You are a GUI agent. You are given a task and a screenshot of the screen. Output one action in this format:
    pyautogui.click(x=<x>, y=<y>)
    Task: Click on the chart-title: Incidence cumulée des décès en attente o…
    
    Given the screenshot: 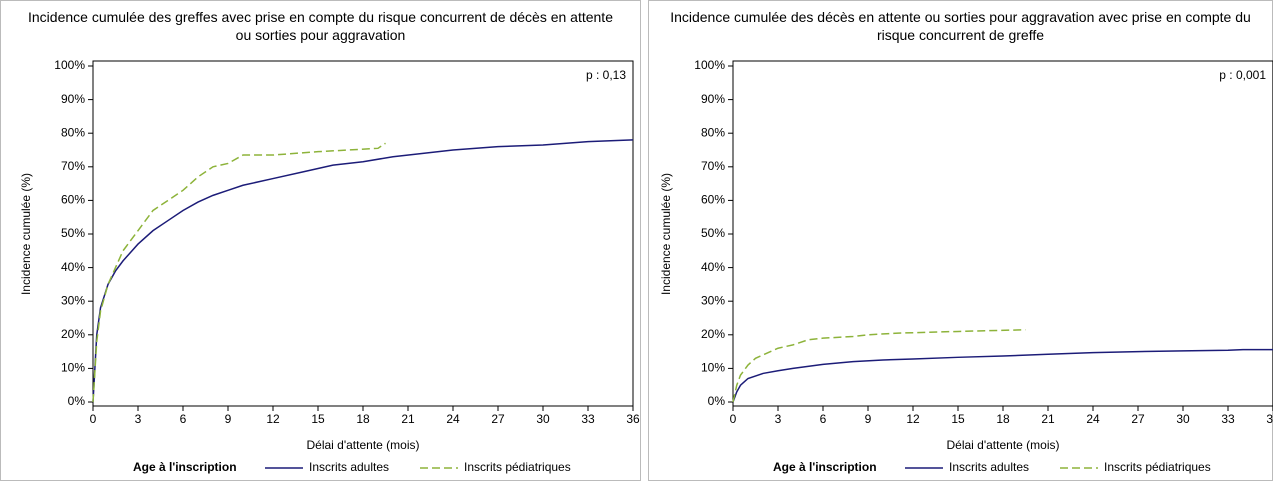 What is the action you would take?
    pyautogui.click(x=960, y=26)
    